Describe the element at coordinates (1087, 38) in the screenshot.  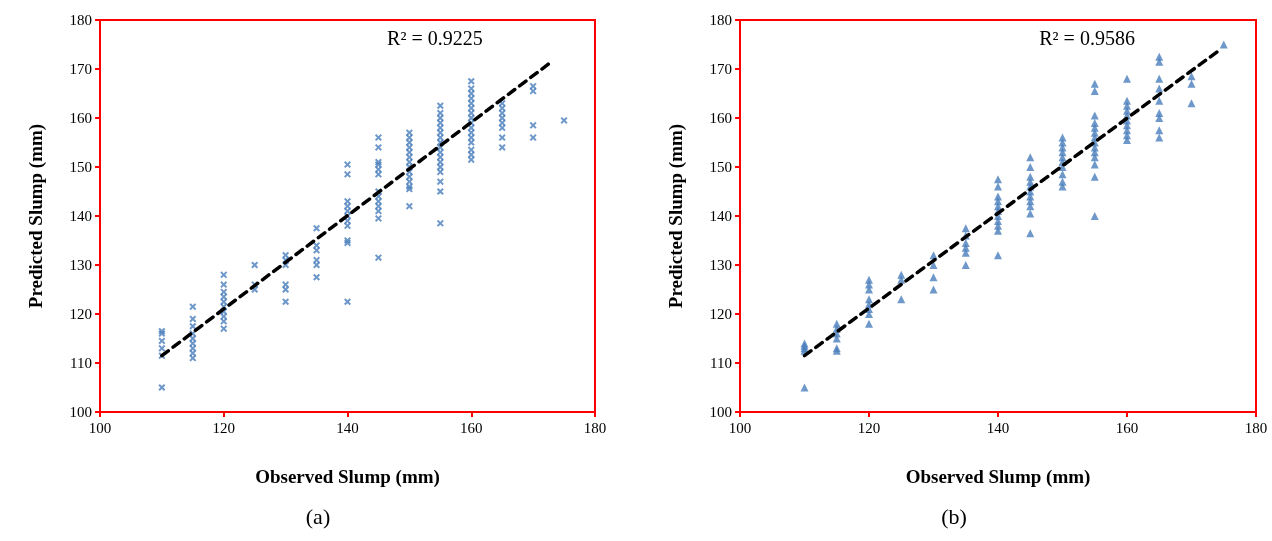
I see `annotation: R² = 0.9586` at that location.